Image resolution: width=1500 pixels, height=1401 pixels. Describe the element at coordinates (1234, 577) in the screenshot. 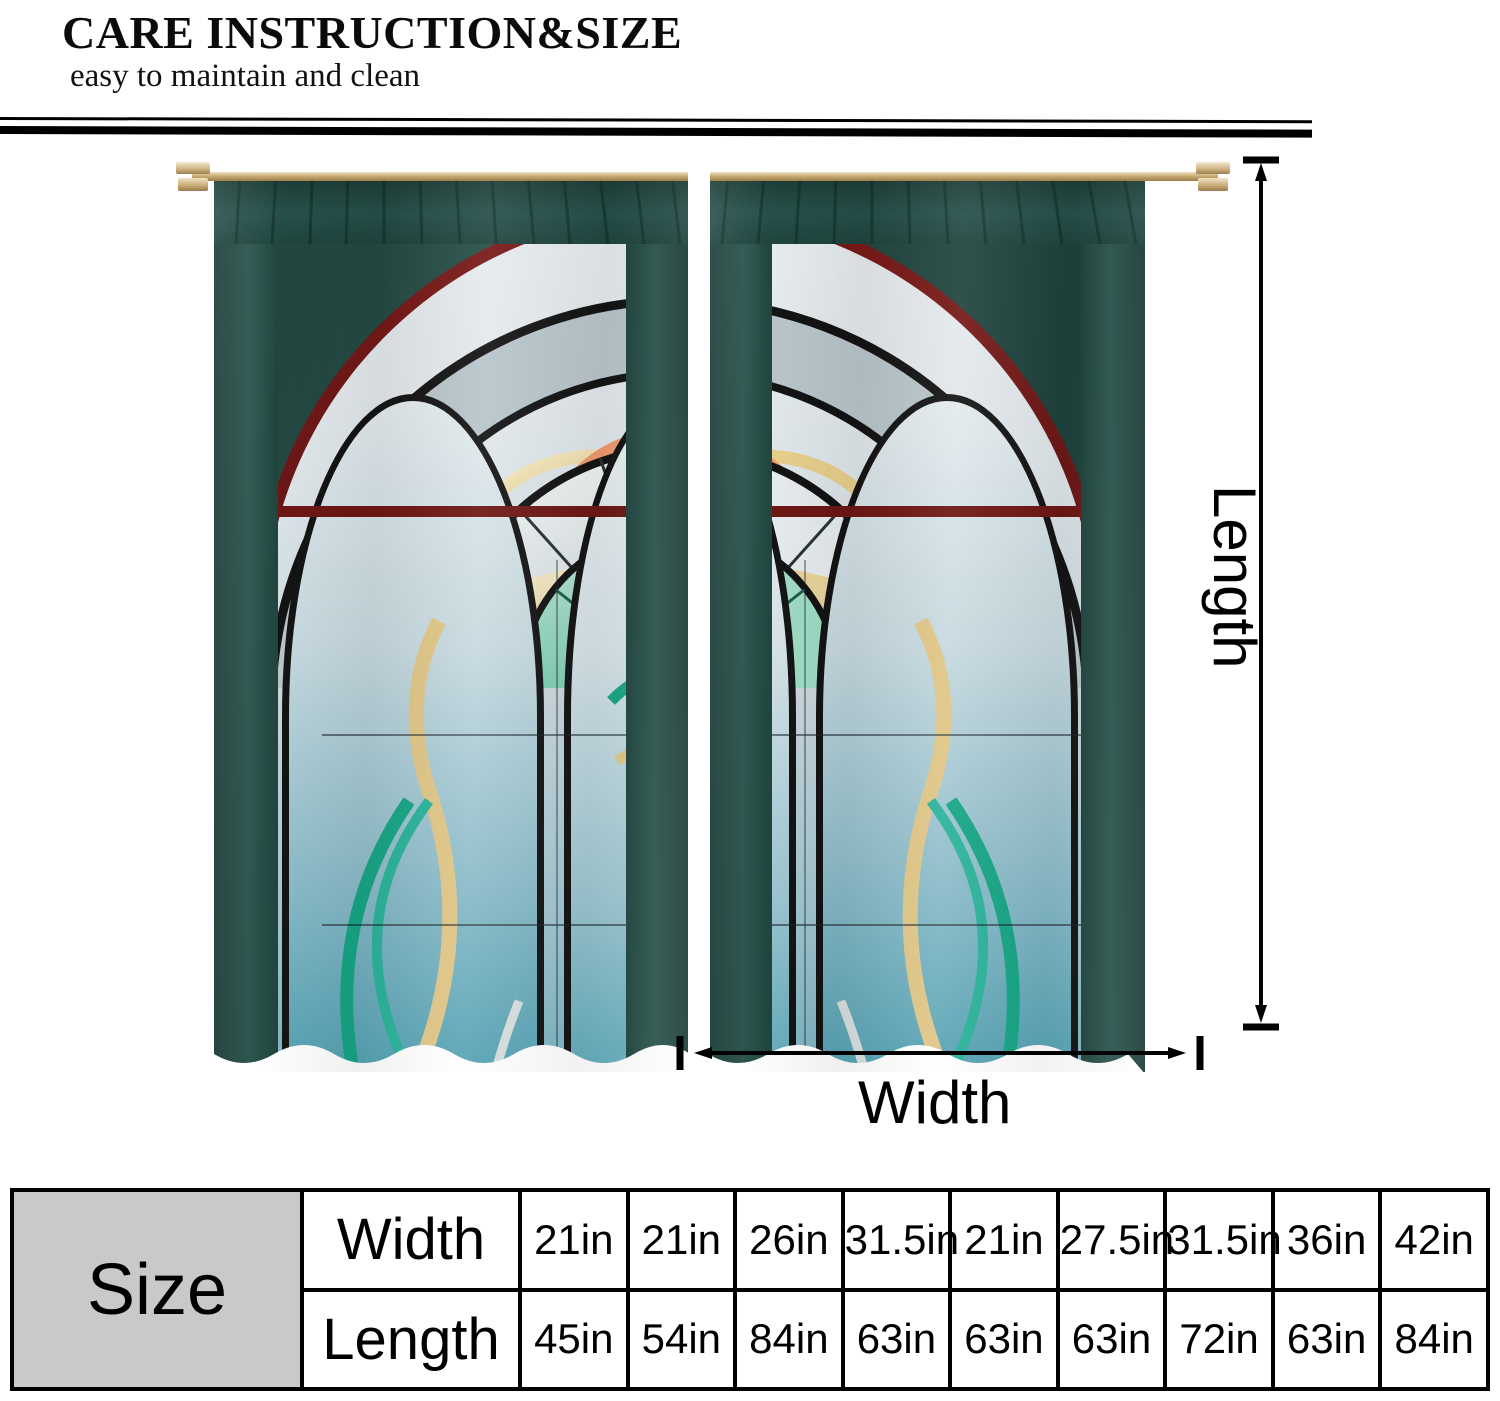

I see `length-label: Length` at that location.